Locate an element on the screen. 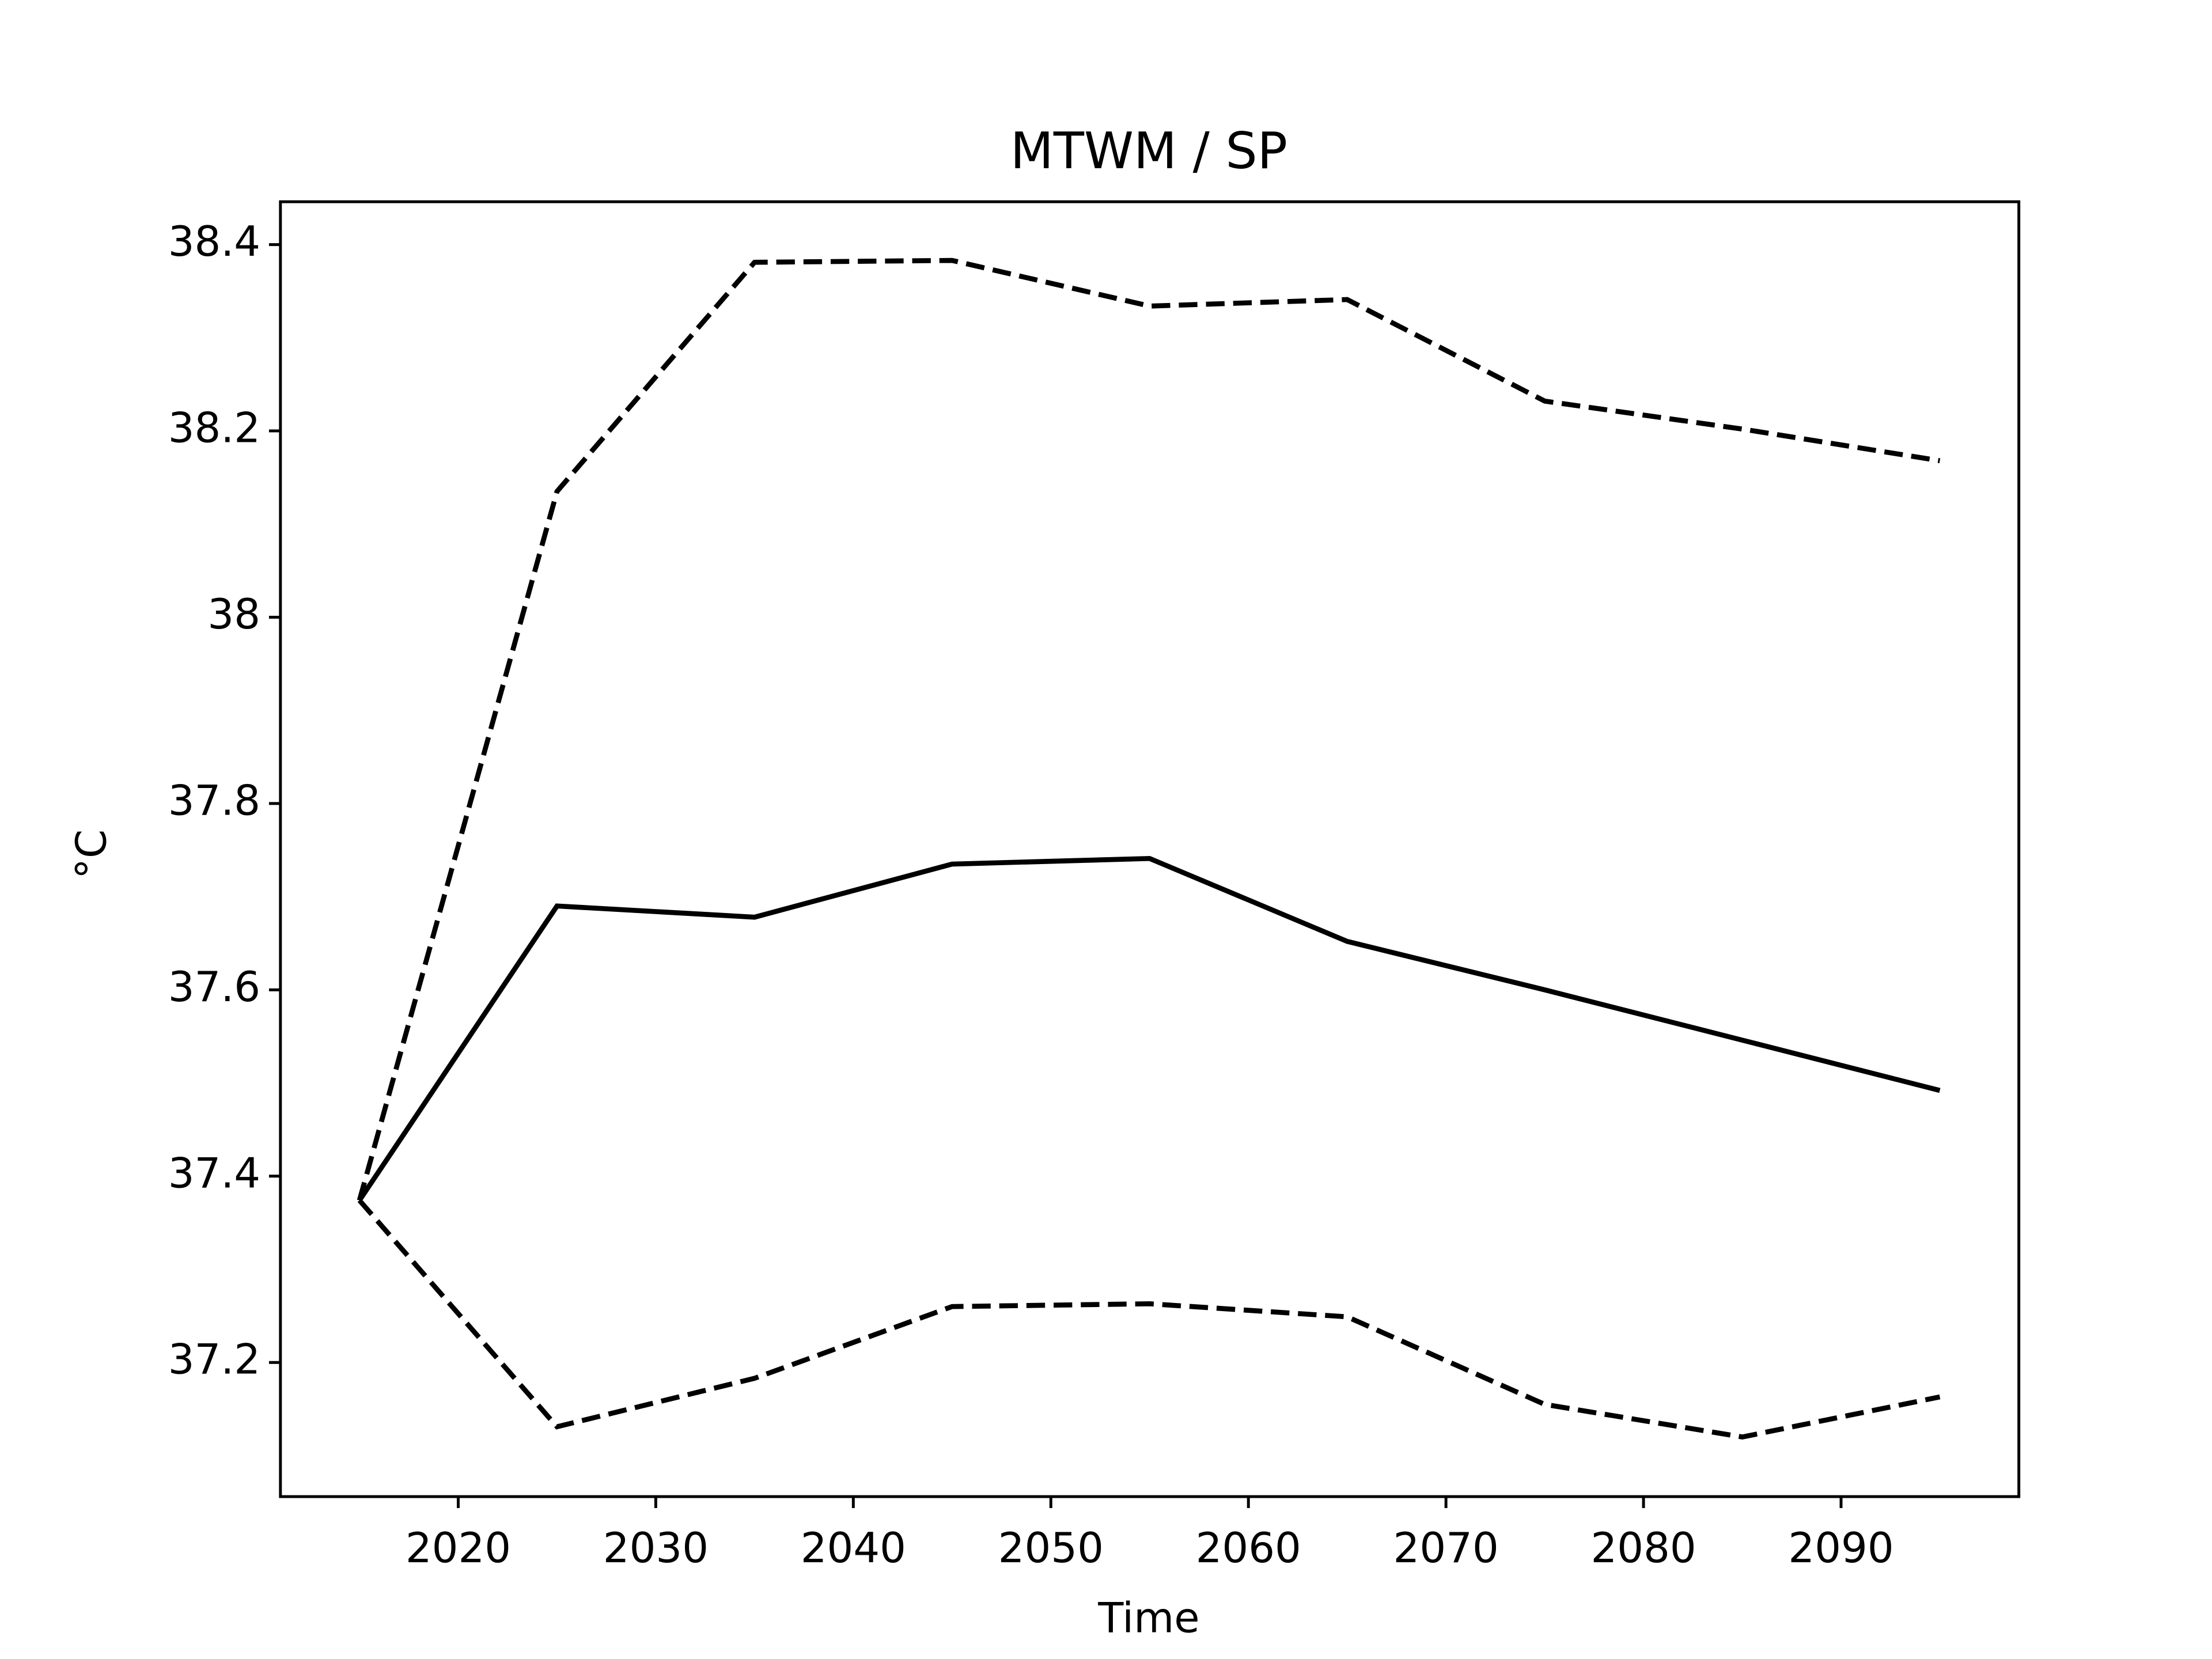  x-tick-label: 2030 is located at coordinates (656, 1548).